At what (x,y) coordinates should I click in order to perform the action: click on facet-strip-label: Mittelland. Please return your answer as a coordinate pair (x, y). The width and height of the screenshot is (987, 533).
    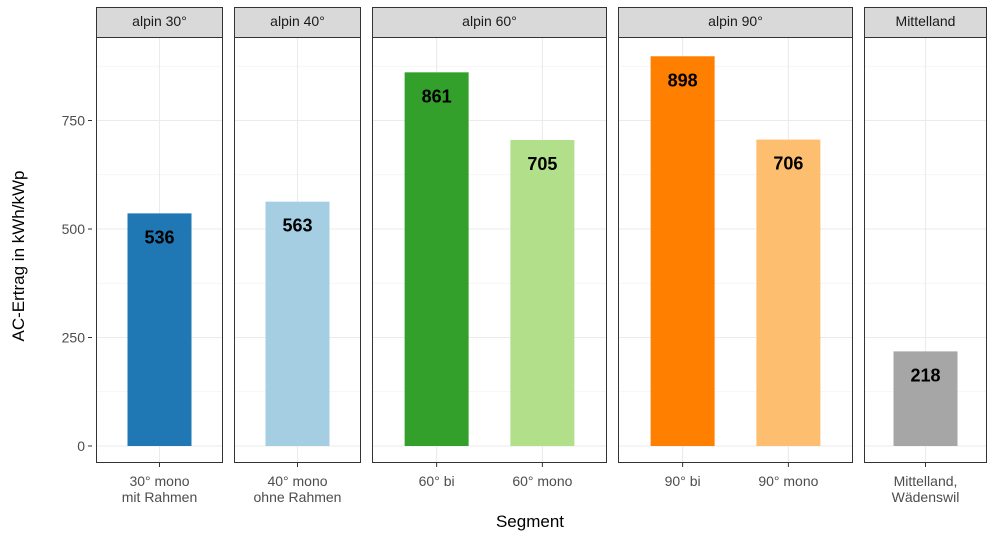
    Looking at the image, I should click on (926, 21).